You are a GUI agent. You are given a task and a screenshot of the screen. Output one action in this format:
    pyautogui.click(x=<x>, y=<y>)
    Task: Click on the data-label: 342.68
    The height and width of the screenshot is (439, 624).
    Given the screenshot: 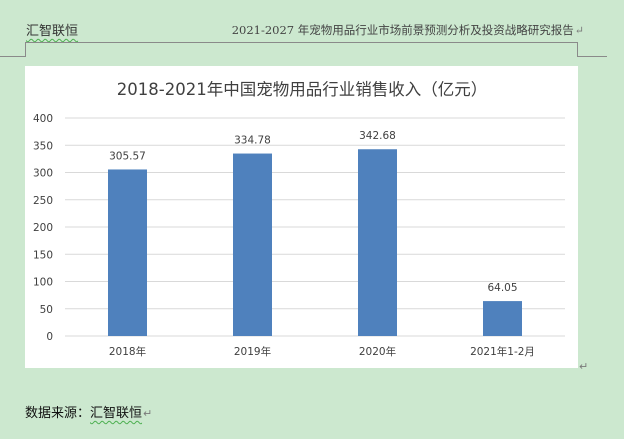 What is the action you would take?
    pyautogui.click(x=377, y=136)
    